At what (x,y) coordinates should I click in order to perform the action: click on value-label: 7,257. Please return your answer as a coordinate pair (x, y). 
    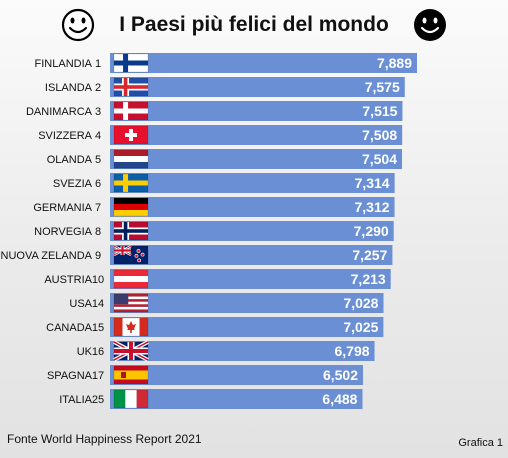
    Looking at the image, I should click on (369, 255).